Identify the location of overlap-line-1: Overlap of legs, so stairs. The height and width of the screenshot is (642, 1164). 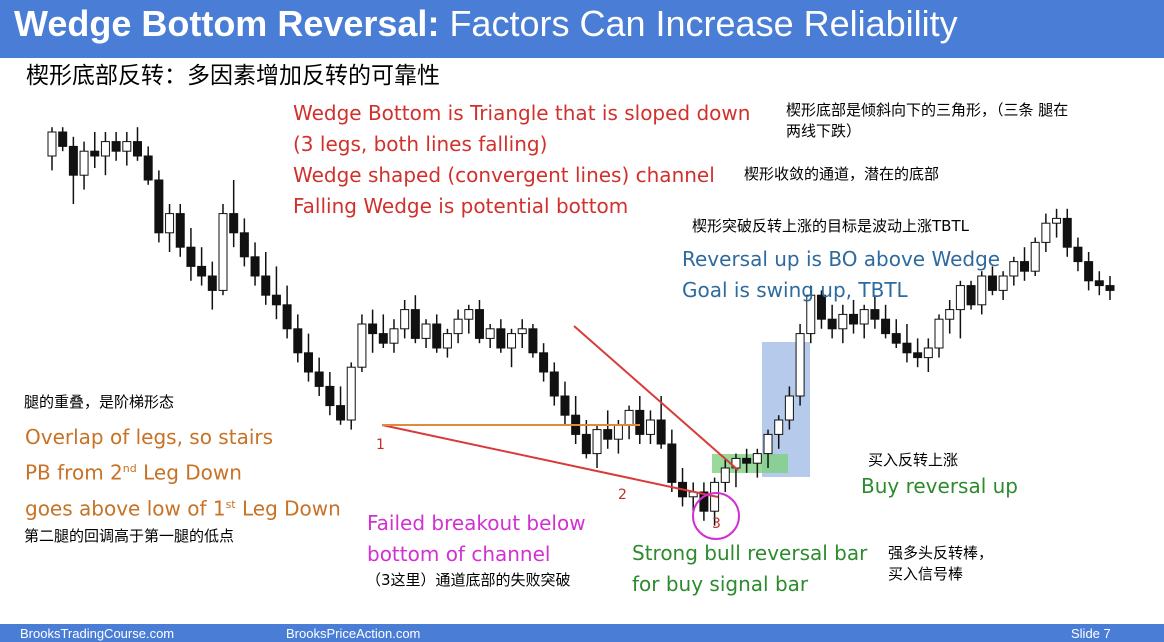
(149, 437).